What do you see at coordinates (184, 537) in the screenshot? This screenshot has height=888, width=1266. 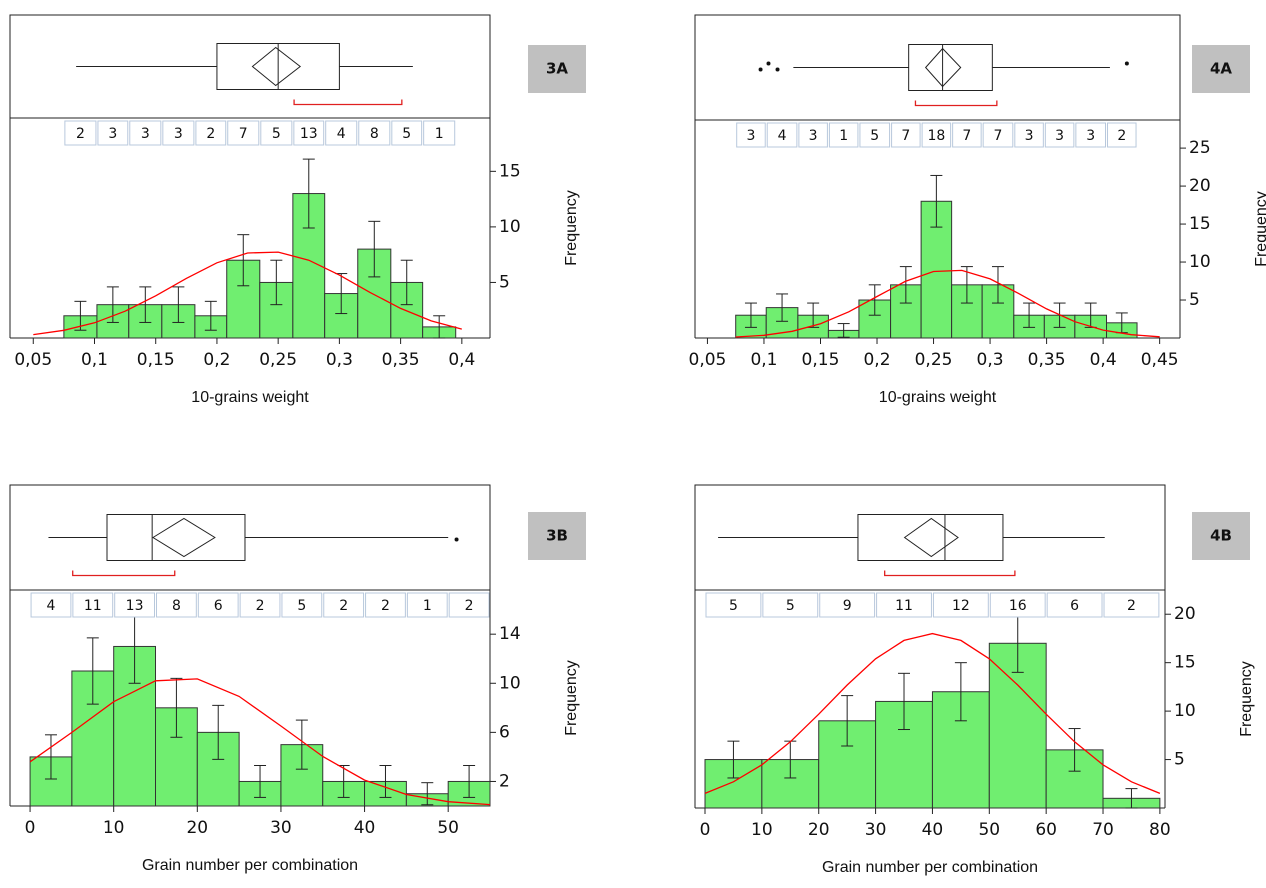 I see `mean-diamond` at bounding box center [184, 537].